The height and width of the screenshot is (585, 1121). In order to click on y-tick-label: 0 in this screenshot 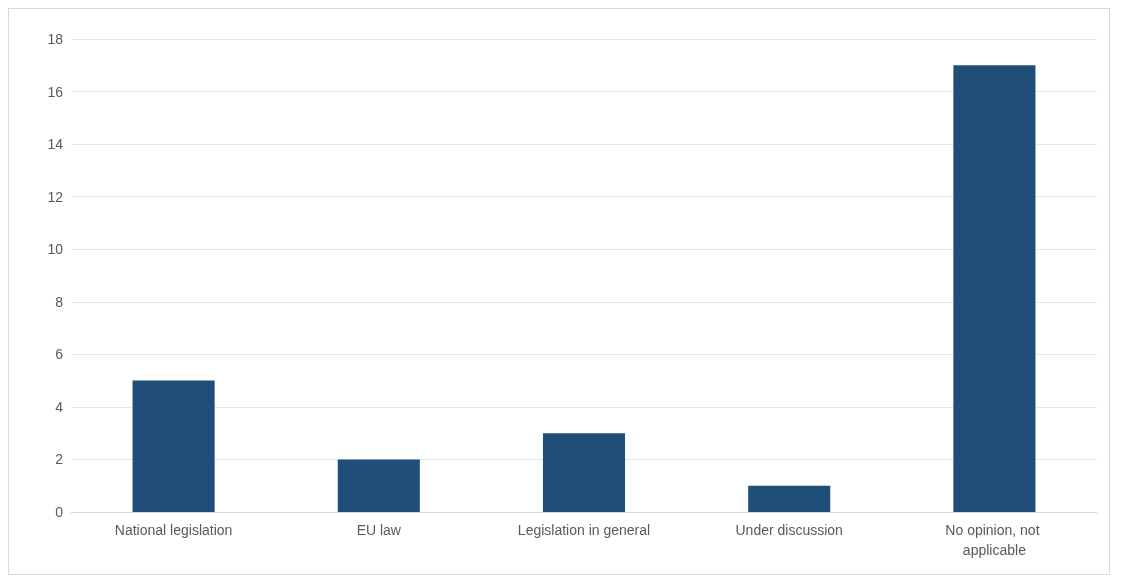, I will do `click(59, 512)`.